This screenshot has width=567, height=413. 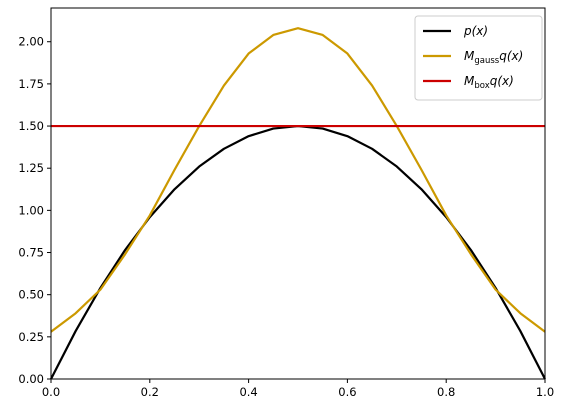 I want to click on y-tick-label: 2.00, so click(x=31, y=42).